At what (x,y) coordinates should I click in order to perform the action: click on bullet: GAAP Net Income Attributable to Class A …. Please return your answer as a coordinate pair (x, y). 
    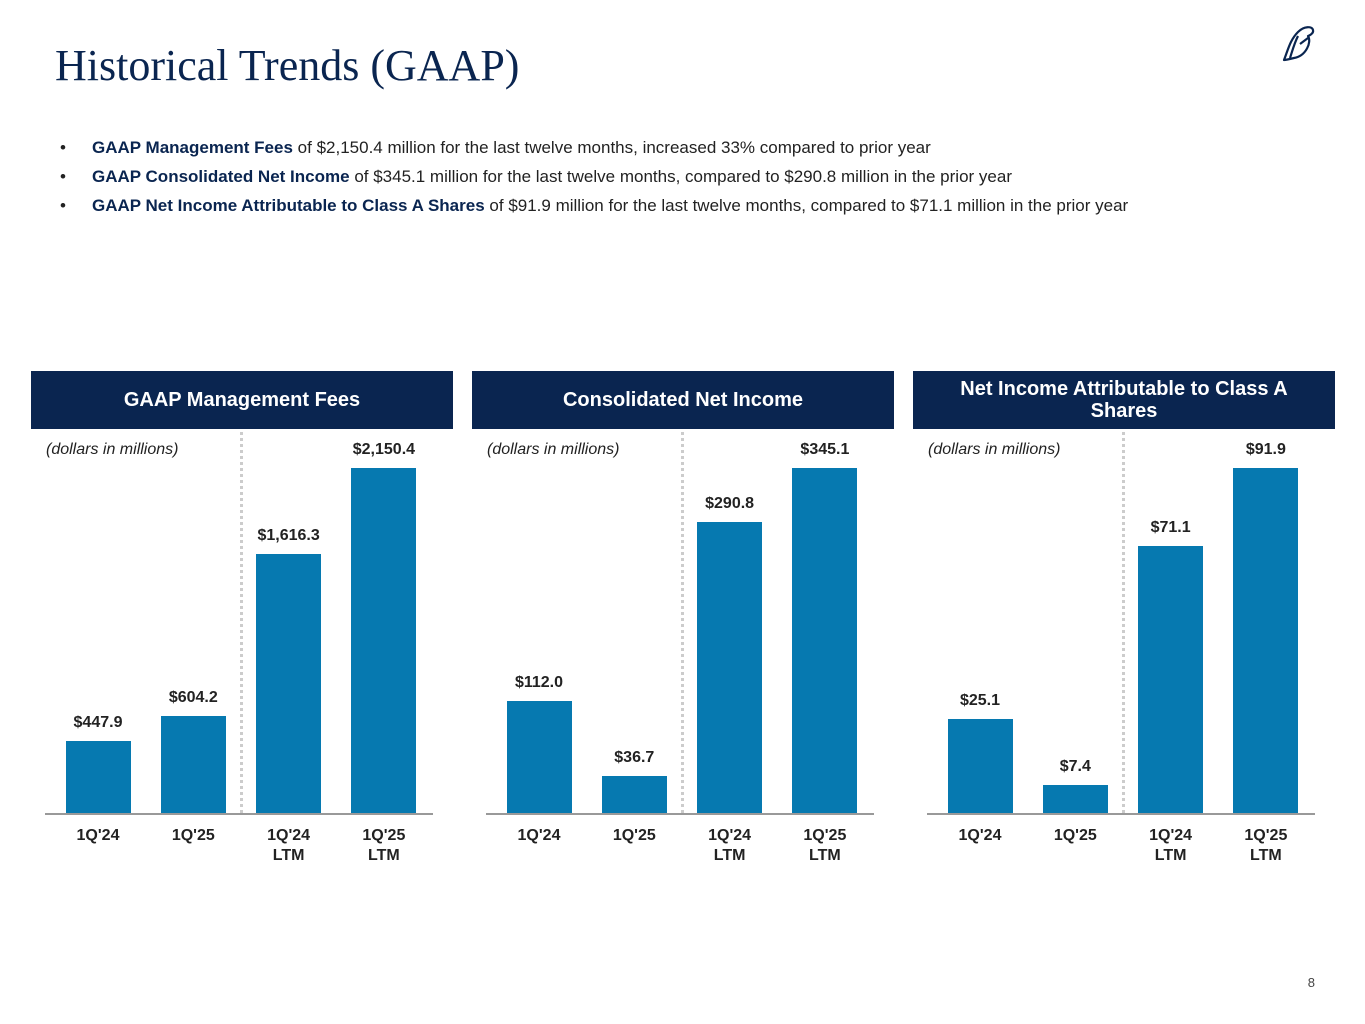
    Looking at the image, I should click on (594, 205).